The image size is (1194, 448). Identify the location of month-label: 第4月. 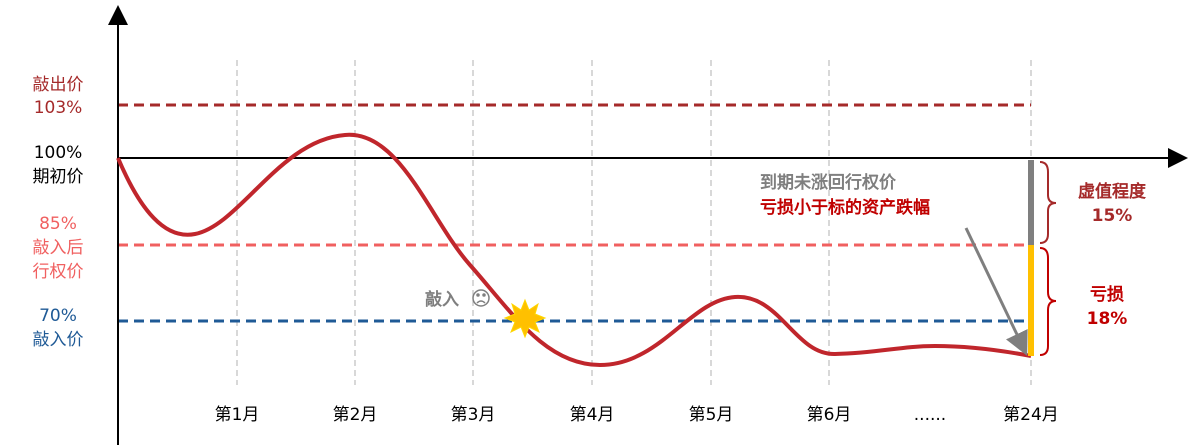
(592, 415).